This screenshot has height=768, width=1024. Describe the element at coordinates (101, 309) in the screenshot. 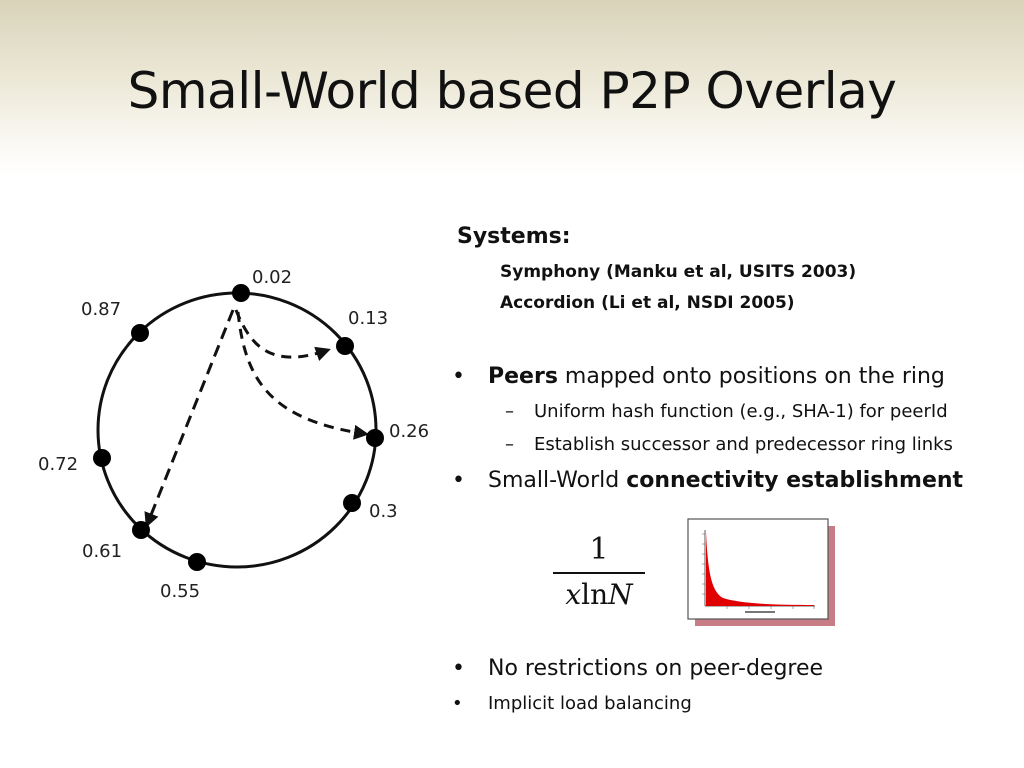

I see `ring-node-label: 0.87` at that location.